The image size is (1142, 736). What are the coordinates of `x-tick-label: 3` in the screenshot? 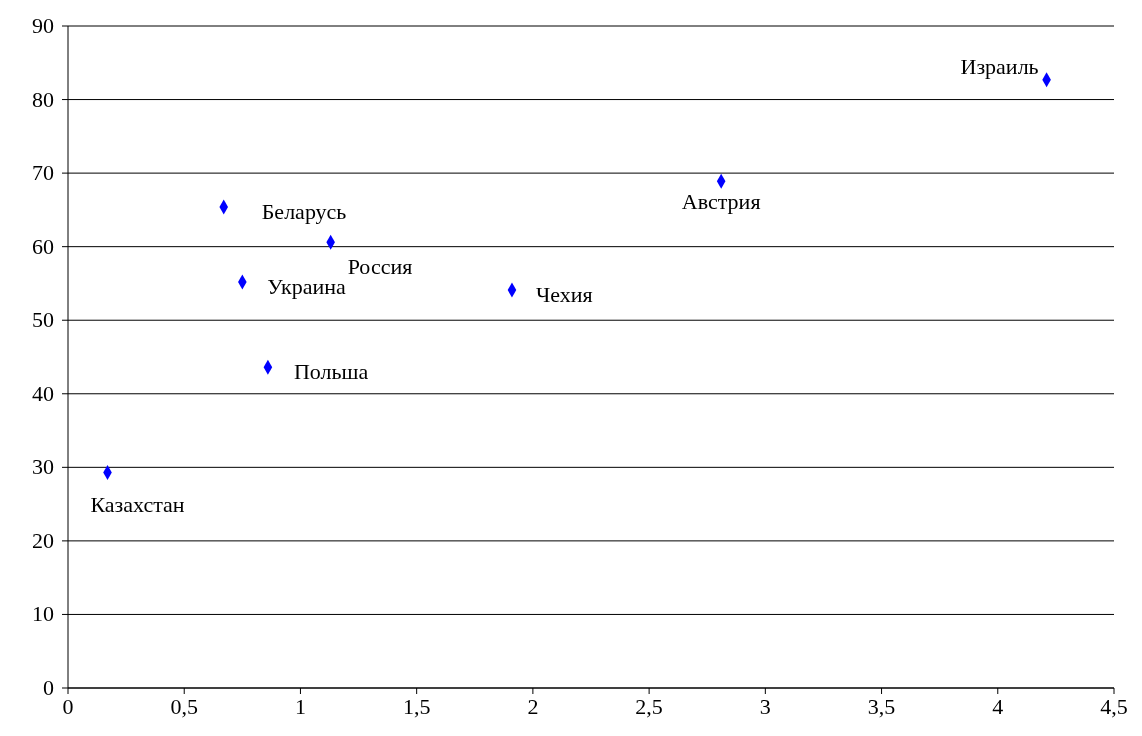 It's located at (765, 706).